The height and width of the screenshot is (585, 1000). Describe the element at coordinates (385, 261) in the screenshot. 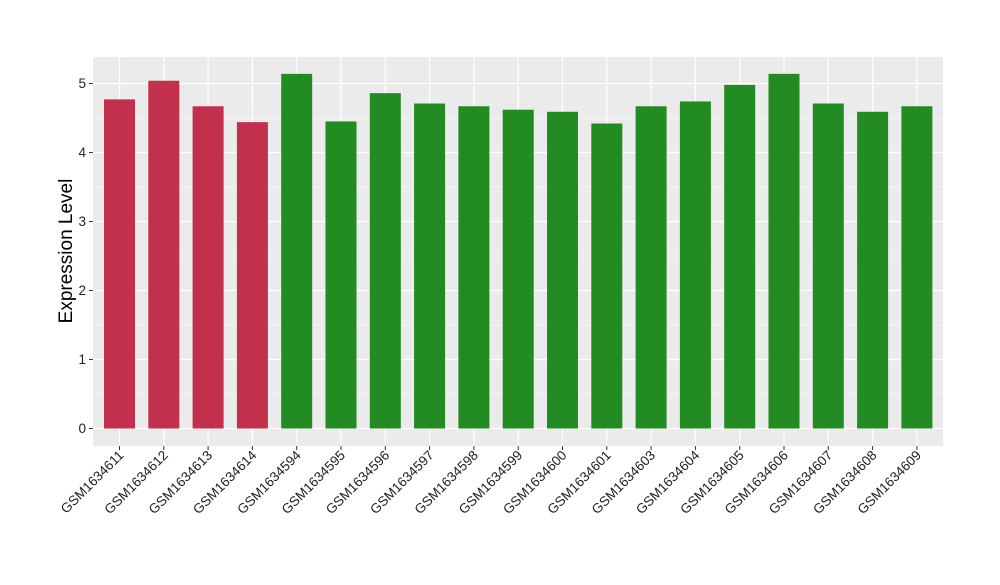

I see `bar-GSM1634596` at that location.